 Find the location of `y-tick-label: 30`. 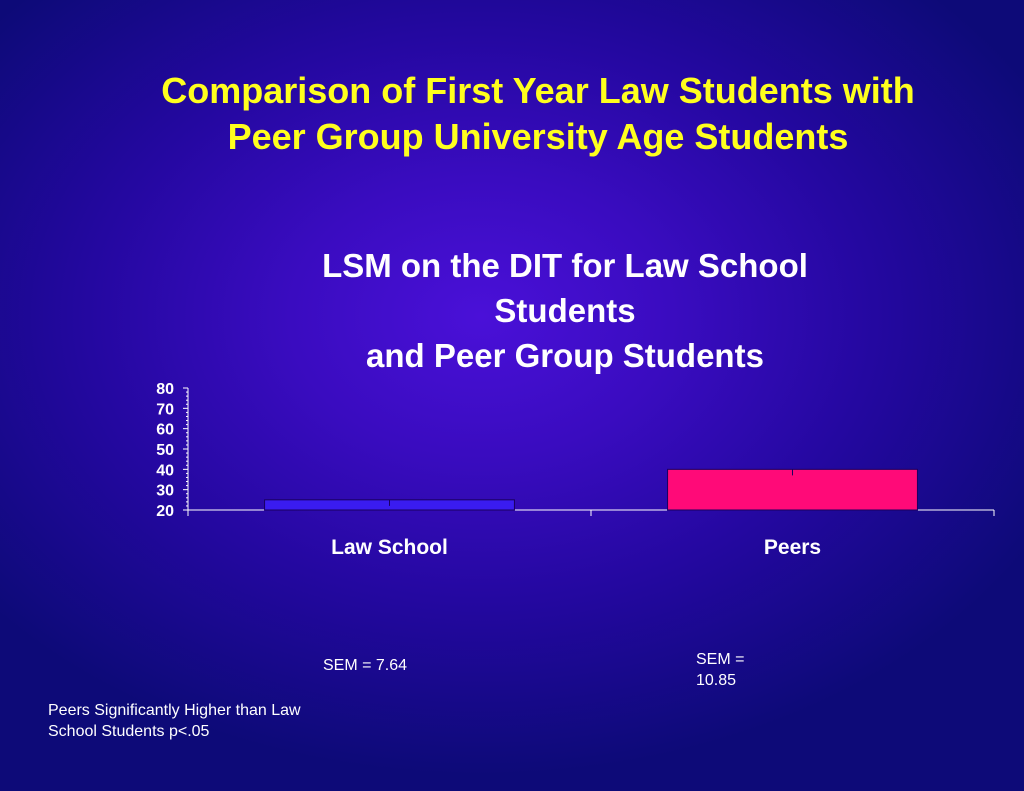

y-tick-label: 30 is located at coordinates (165, 491).